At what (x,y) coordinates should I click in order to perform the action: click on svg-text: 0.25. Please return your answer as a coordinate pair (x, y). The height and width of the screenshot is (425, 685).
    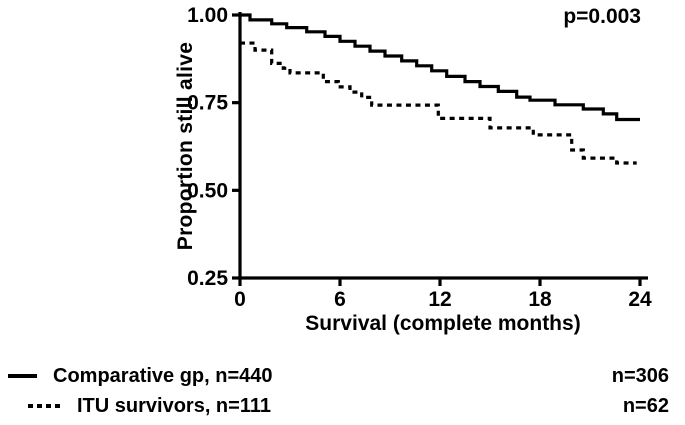
    Looking at the image, I should click on (207, 278).